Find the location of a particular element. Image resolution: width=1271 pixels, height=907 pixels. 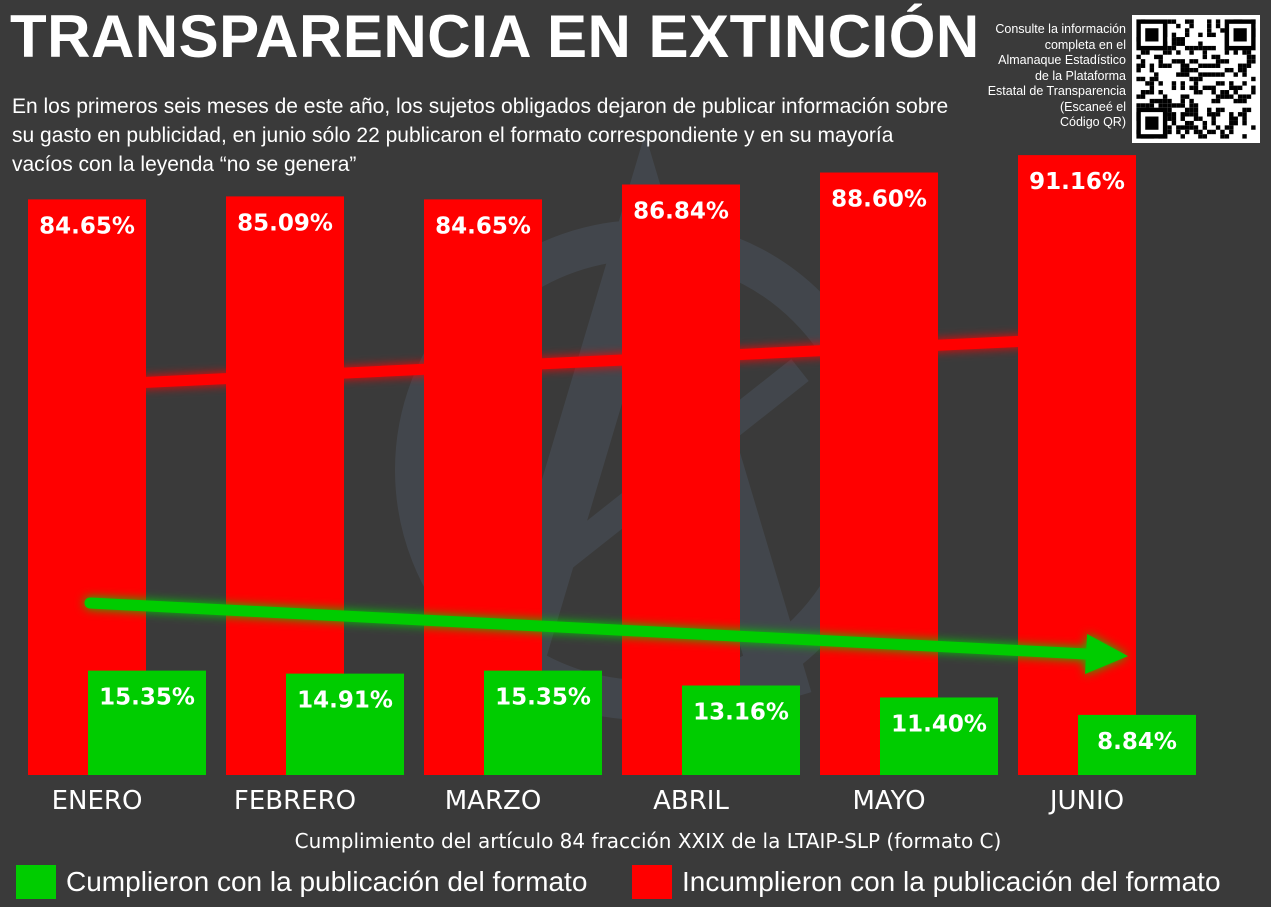

x-tick-label: FEBRERO is located at coordinates (295, 801).